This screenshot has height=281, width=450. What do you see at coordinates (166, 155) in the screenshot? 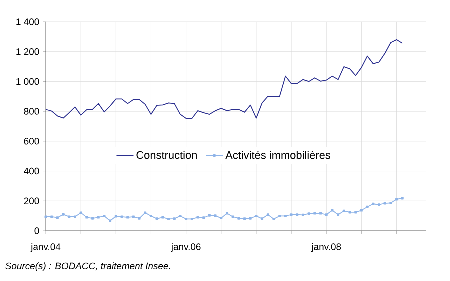
I see `legend-label: Construction` at bounding box center [166, 155].